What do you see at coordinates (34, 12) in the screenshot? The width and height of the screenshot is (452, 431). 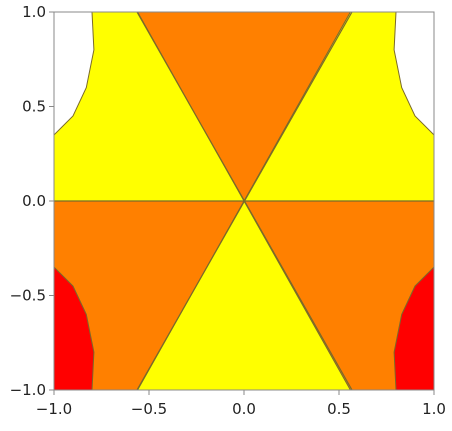 I see `y-tick-label: 1.0` at bounding box center [34, 12].